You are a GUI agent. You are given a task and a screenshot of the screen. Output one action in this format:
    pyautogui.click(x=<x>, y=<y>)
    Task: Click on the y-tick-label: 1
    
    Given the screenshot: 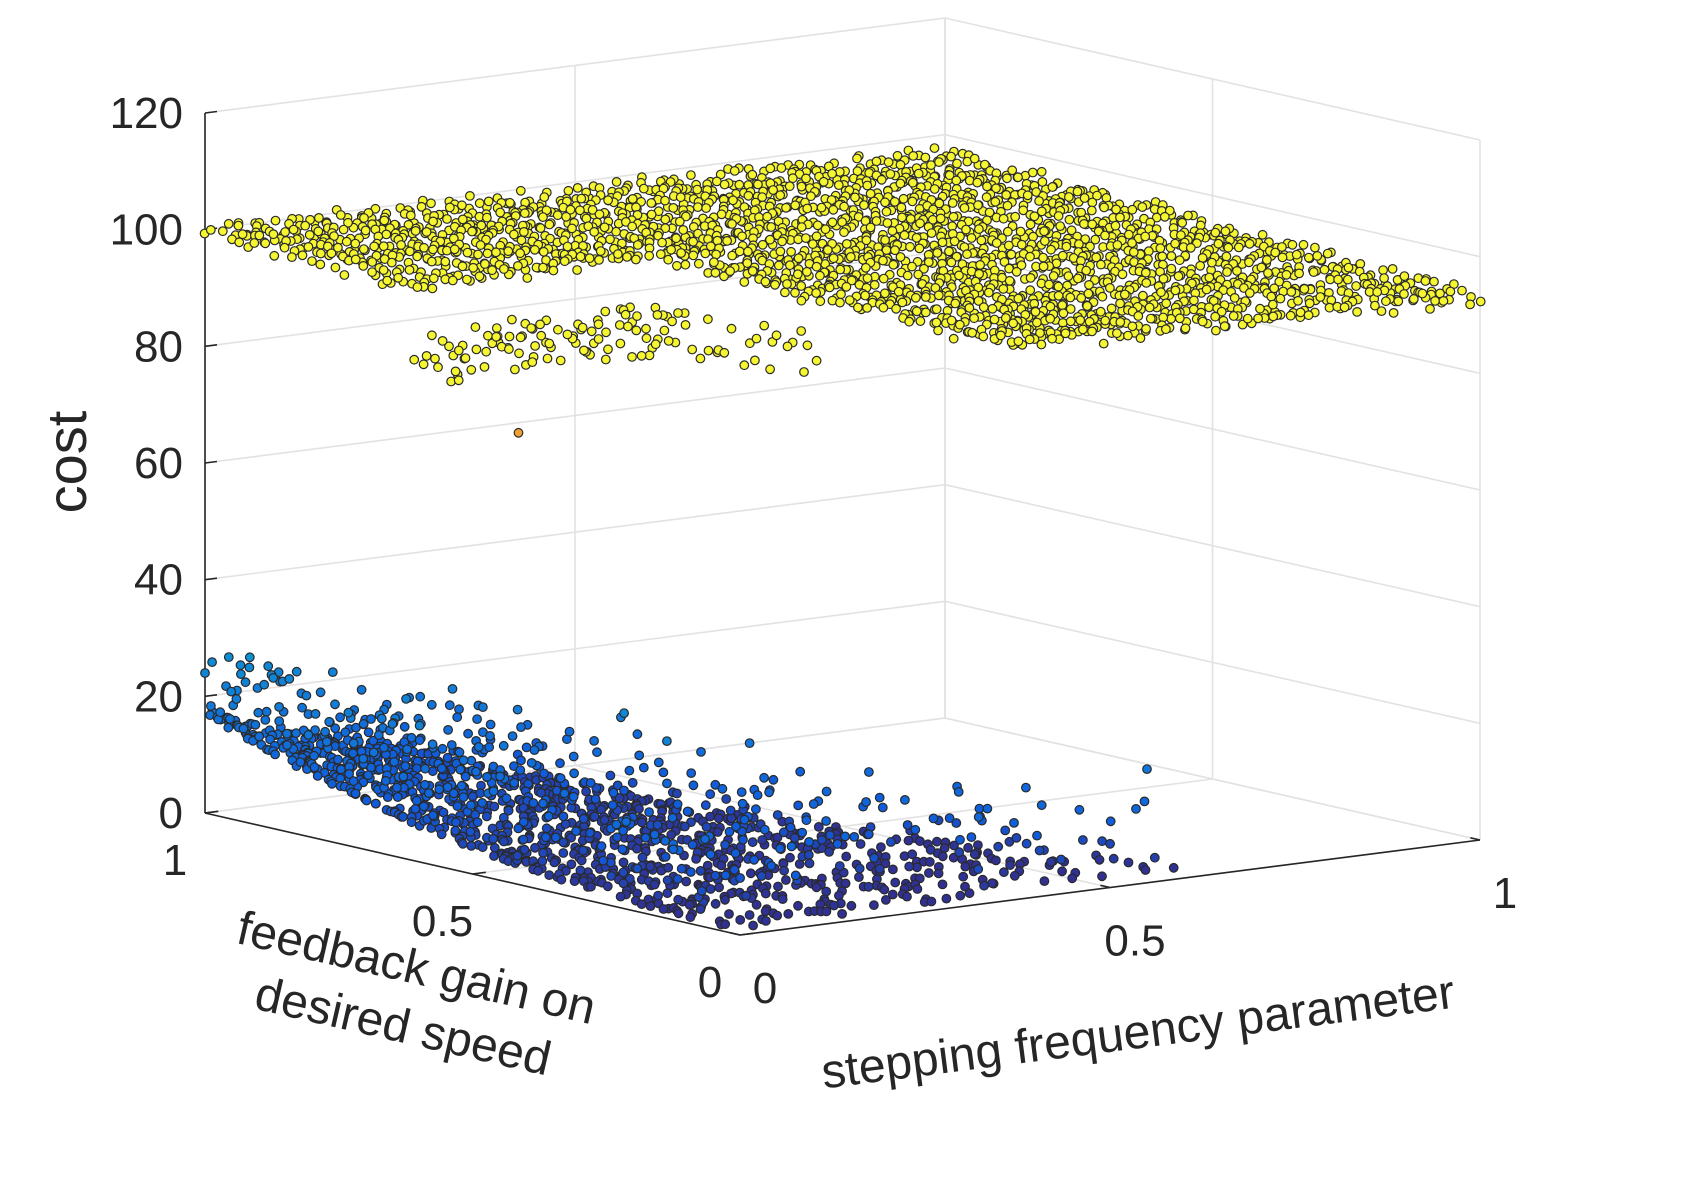 What is the action you would take?
    pyautogui.click(x=175, y=860)
    